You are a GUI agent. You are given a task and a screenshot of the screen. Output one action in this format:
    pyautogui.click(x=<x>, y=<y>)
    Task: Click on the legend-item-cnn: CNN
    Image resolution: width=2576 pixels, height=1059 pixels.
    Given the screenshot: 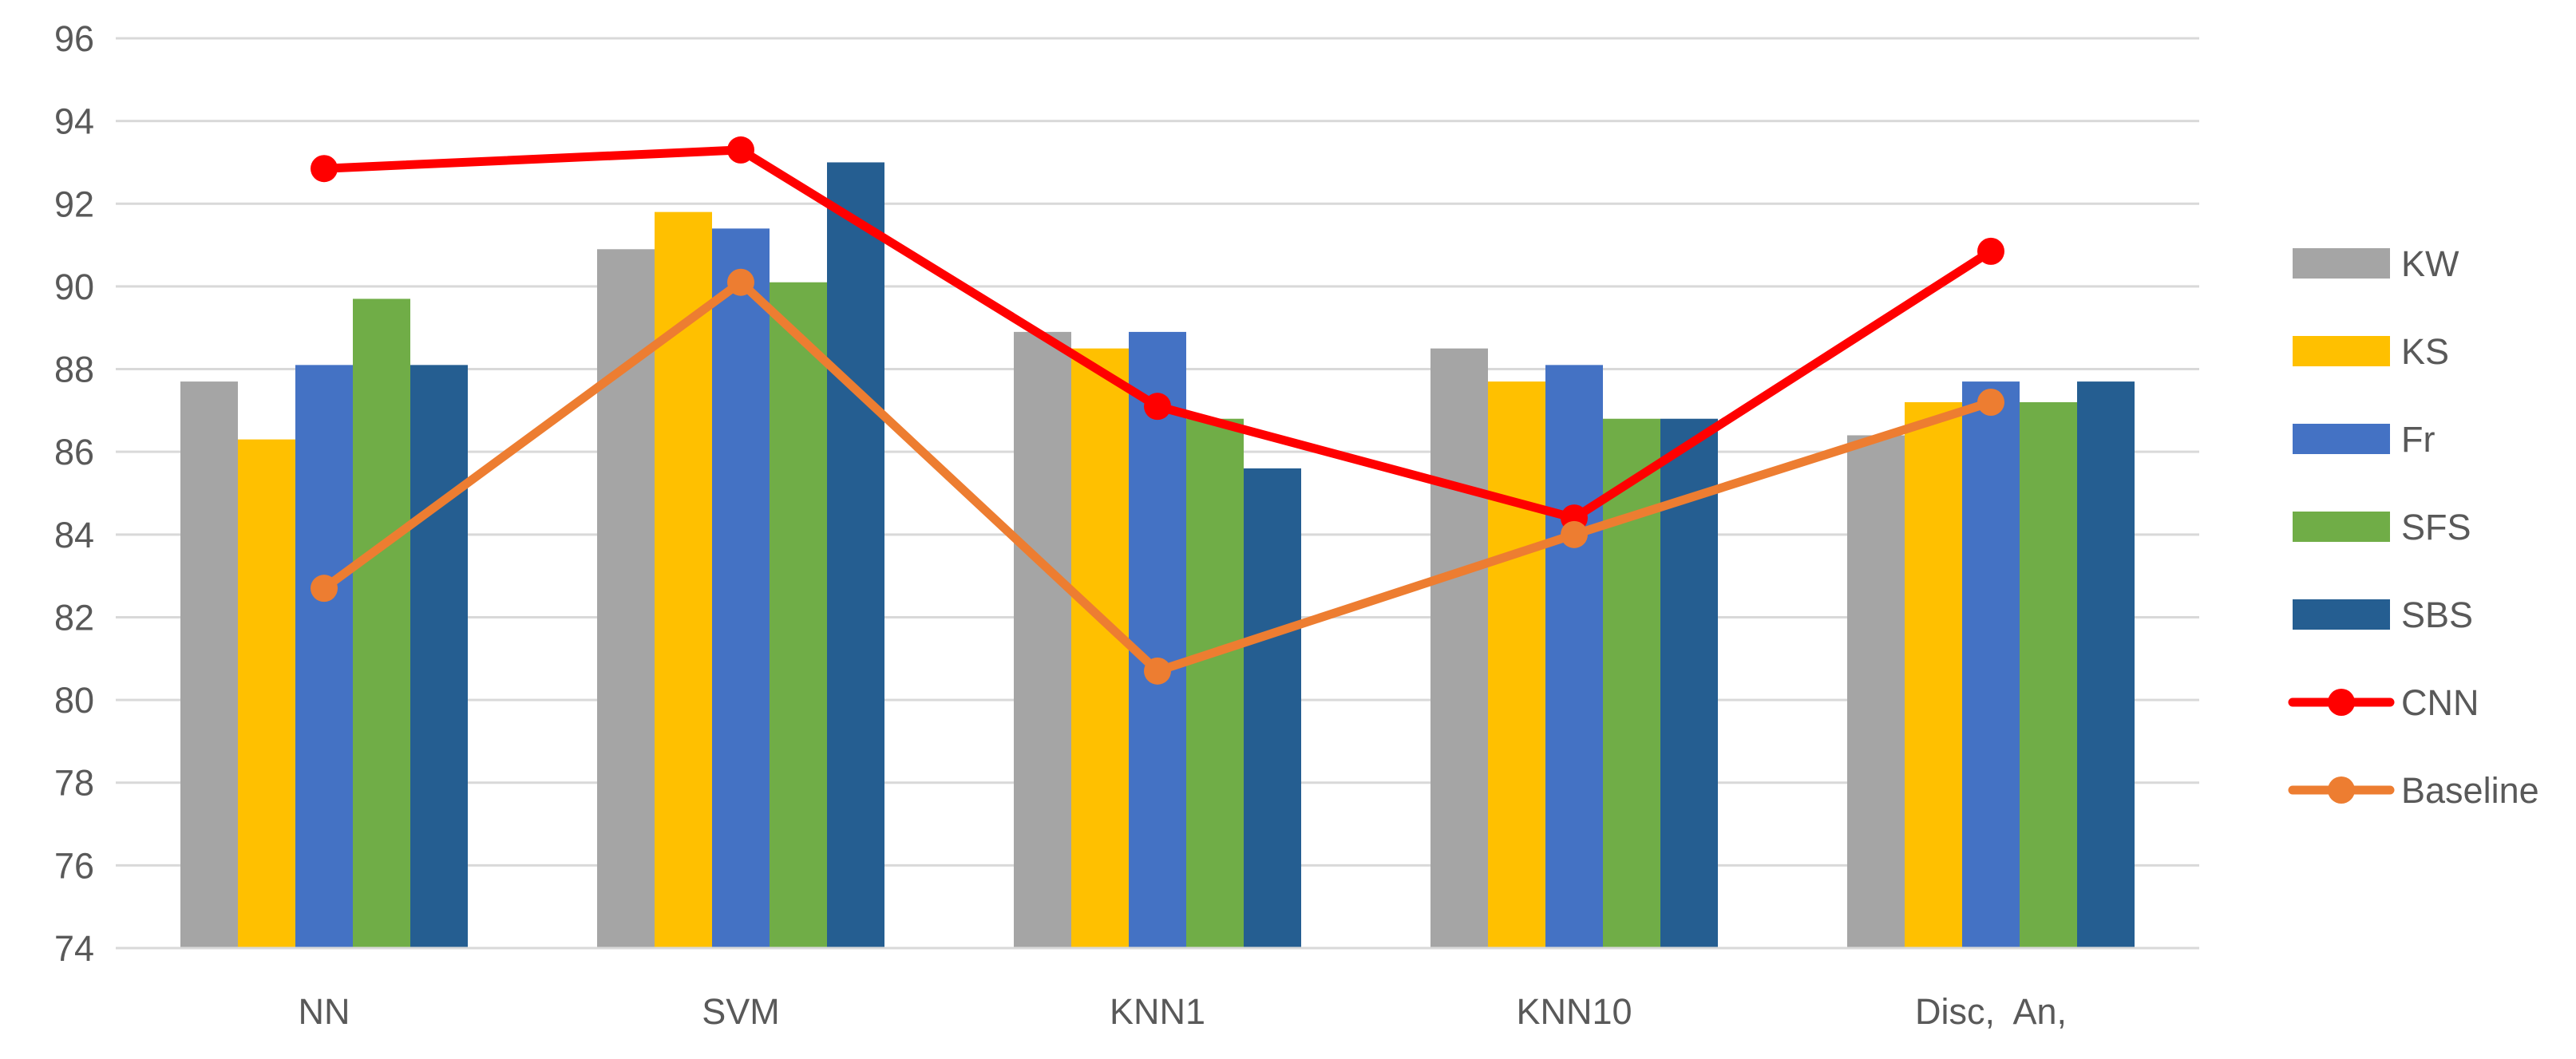 What is the action you would take?
    pyautogui.click(x=2383, y=702)
    